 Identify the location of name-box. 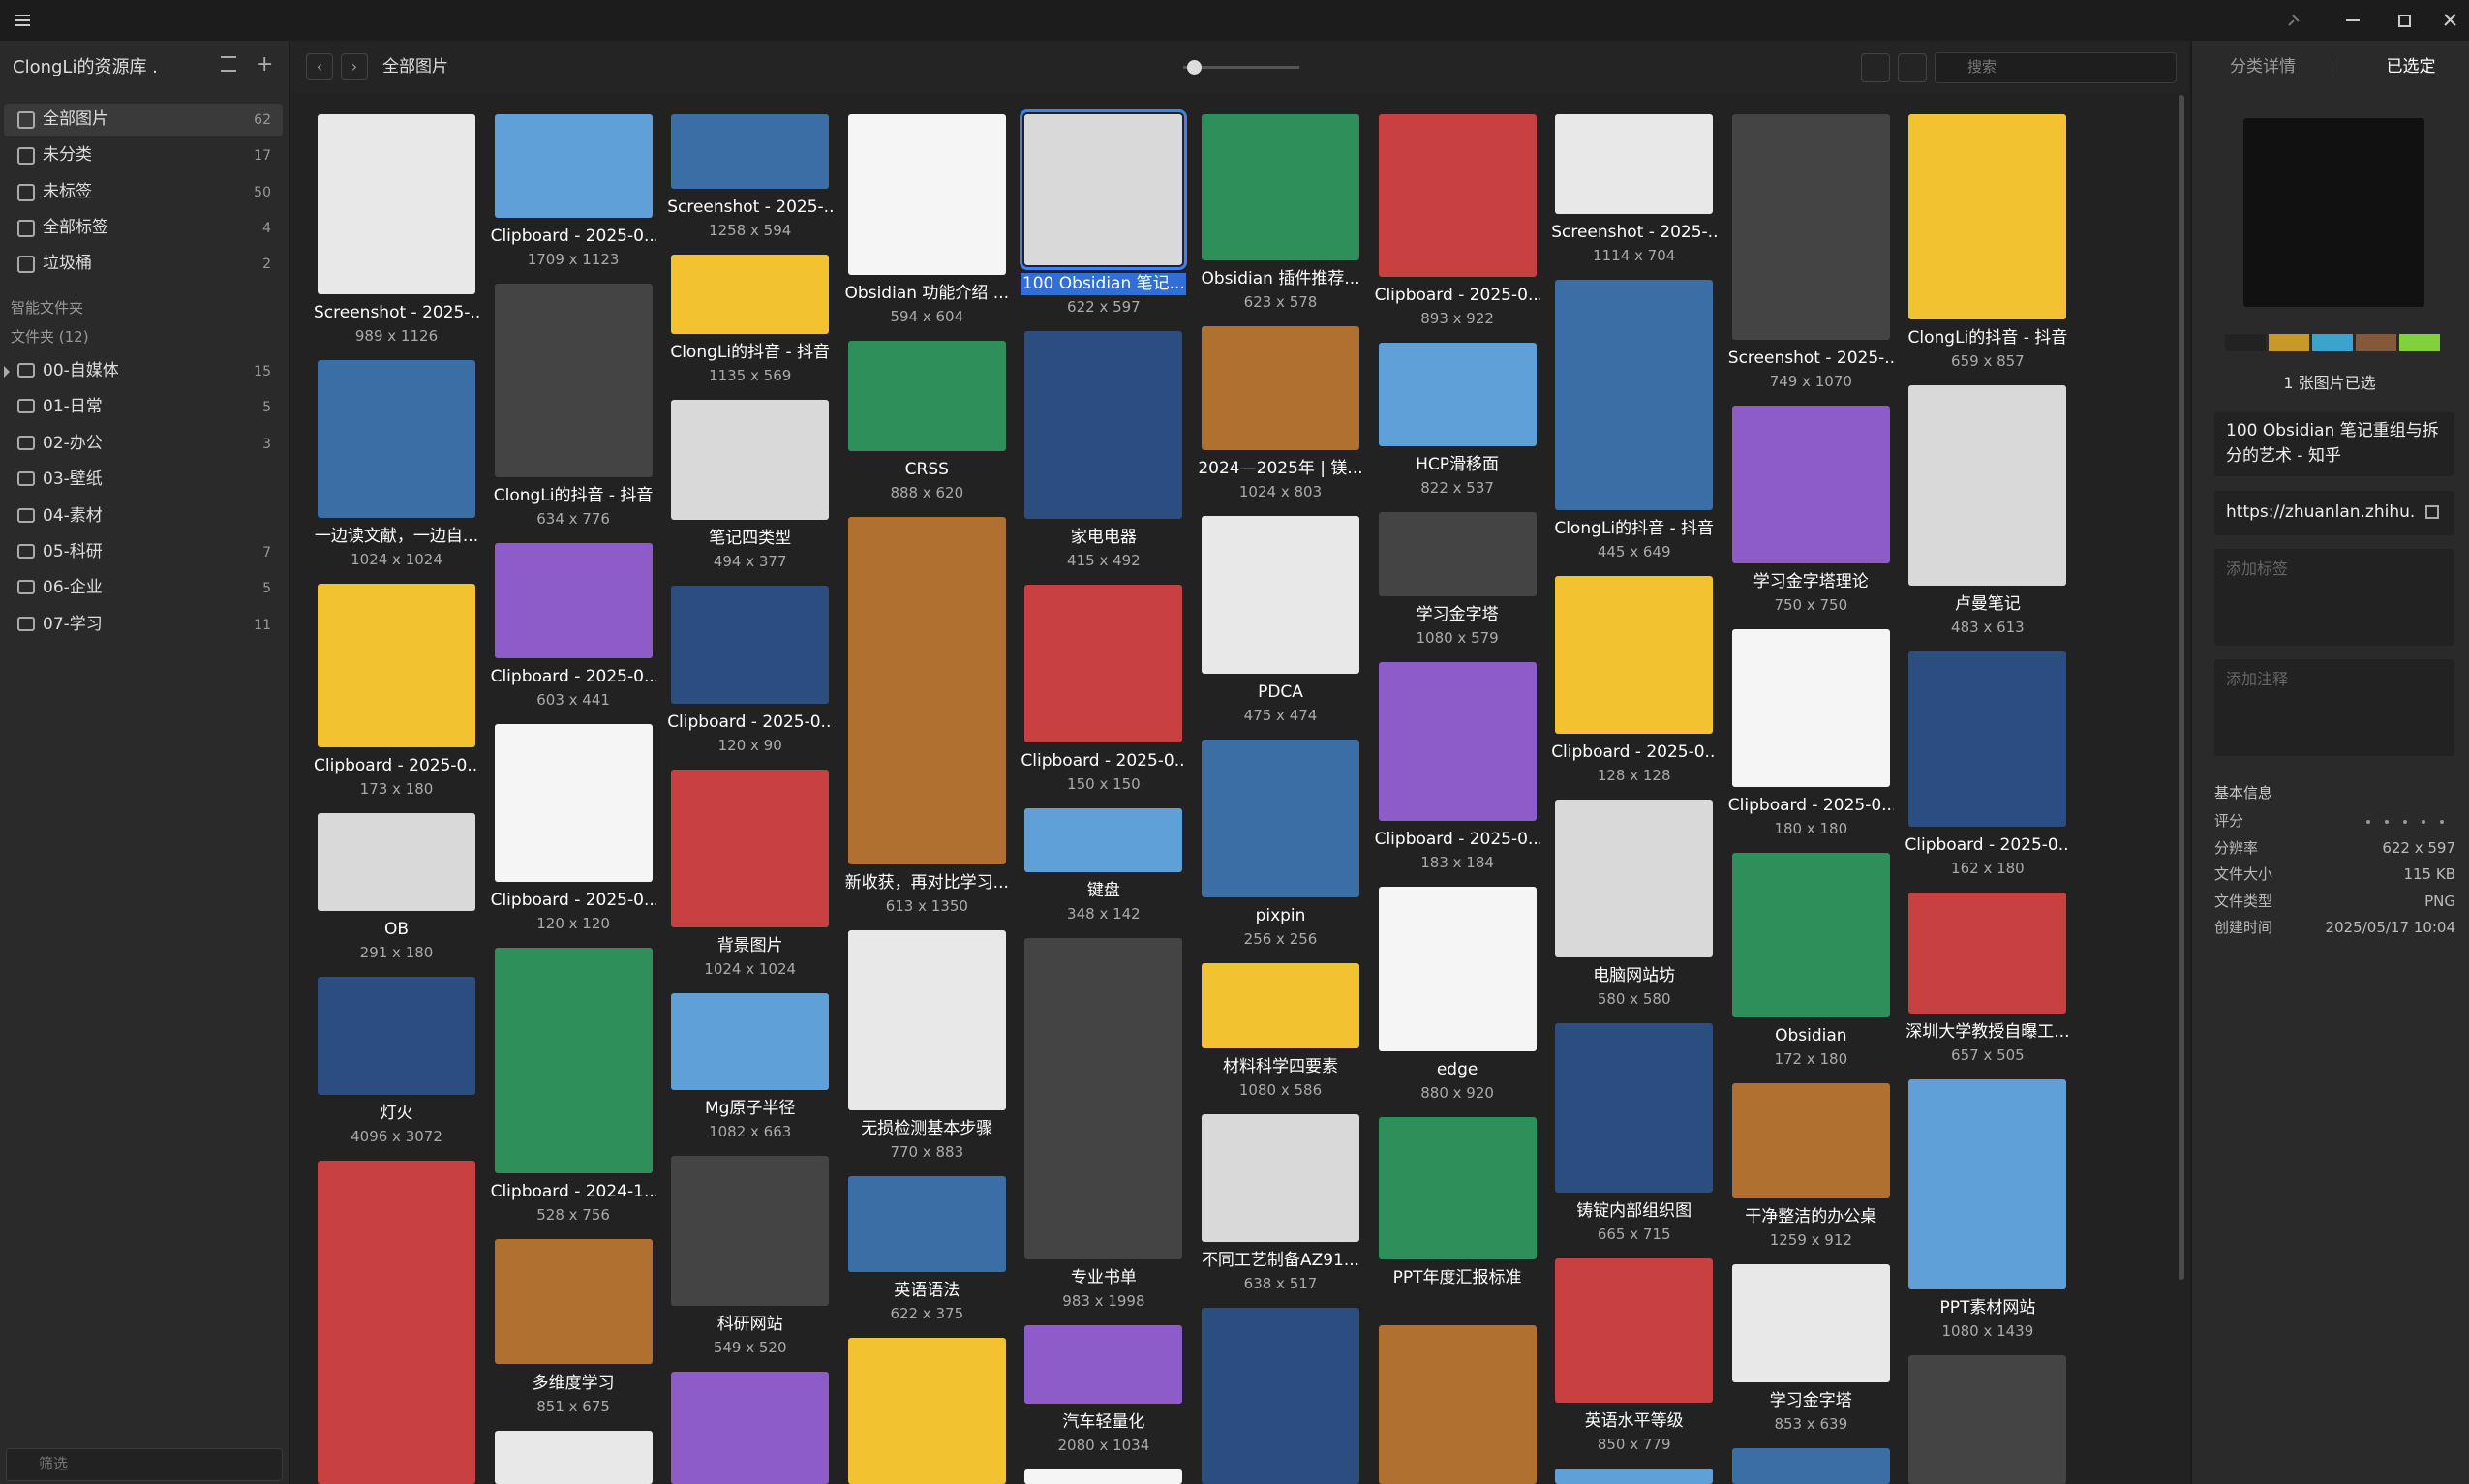
(2334, 444).